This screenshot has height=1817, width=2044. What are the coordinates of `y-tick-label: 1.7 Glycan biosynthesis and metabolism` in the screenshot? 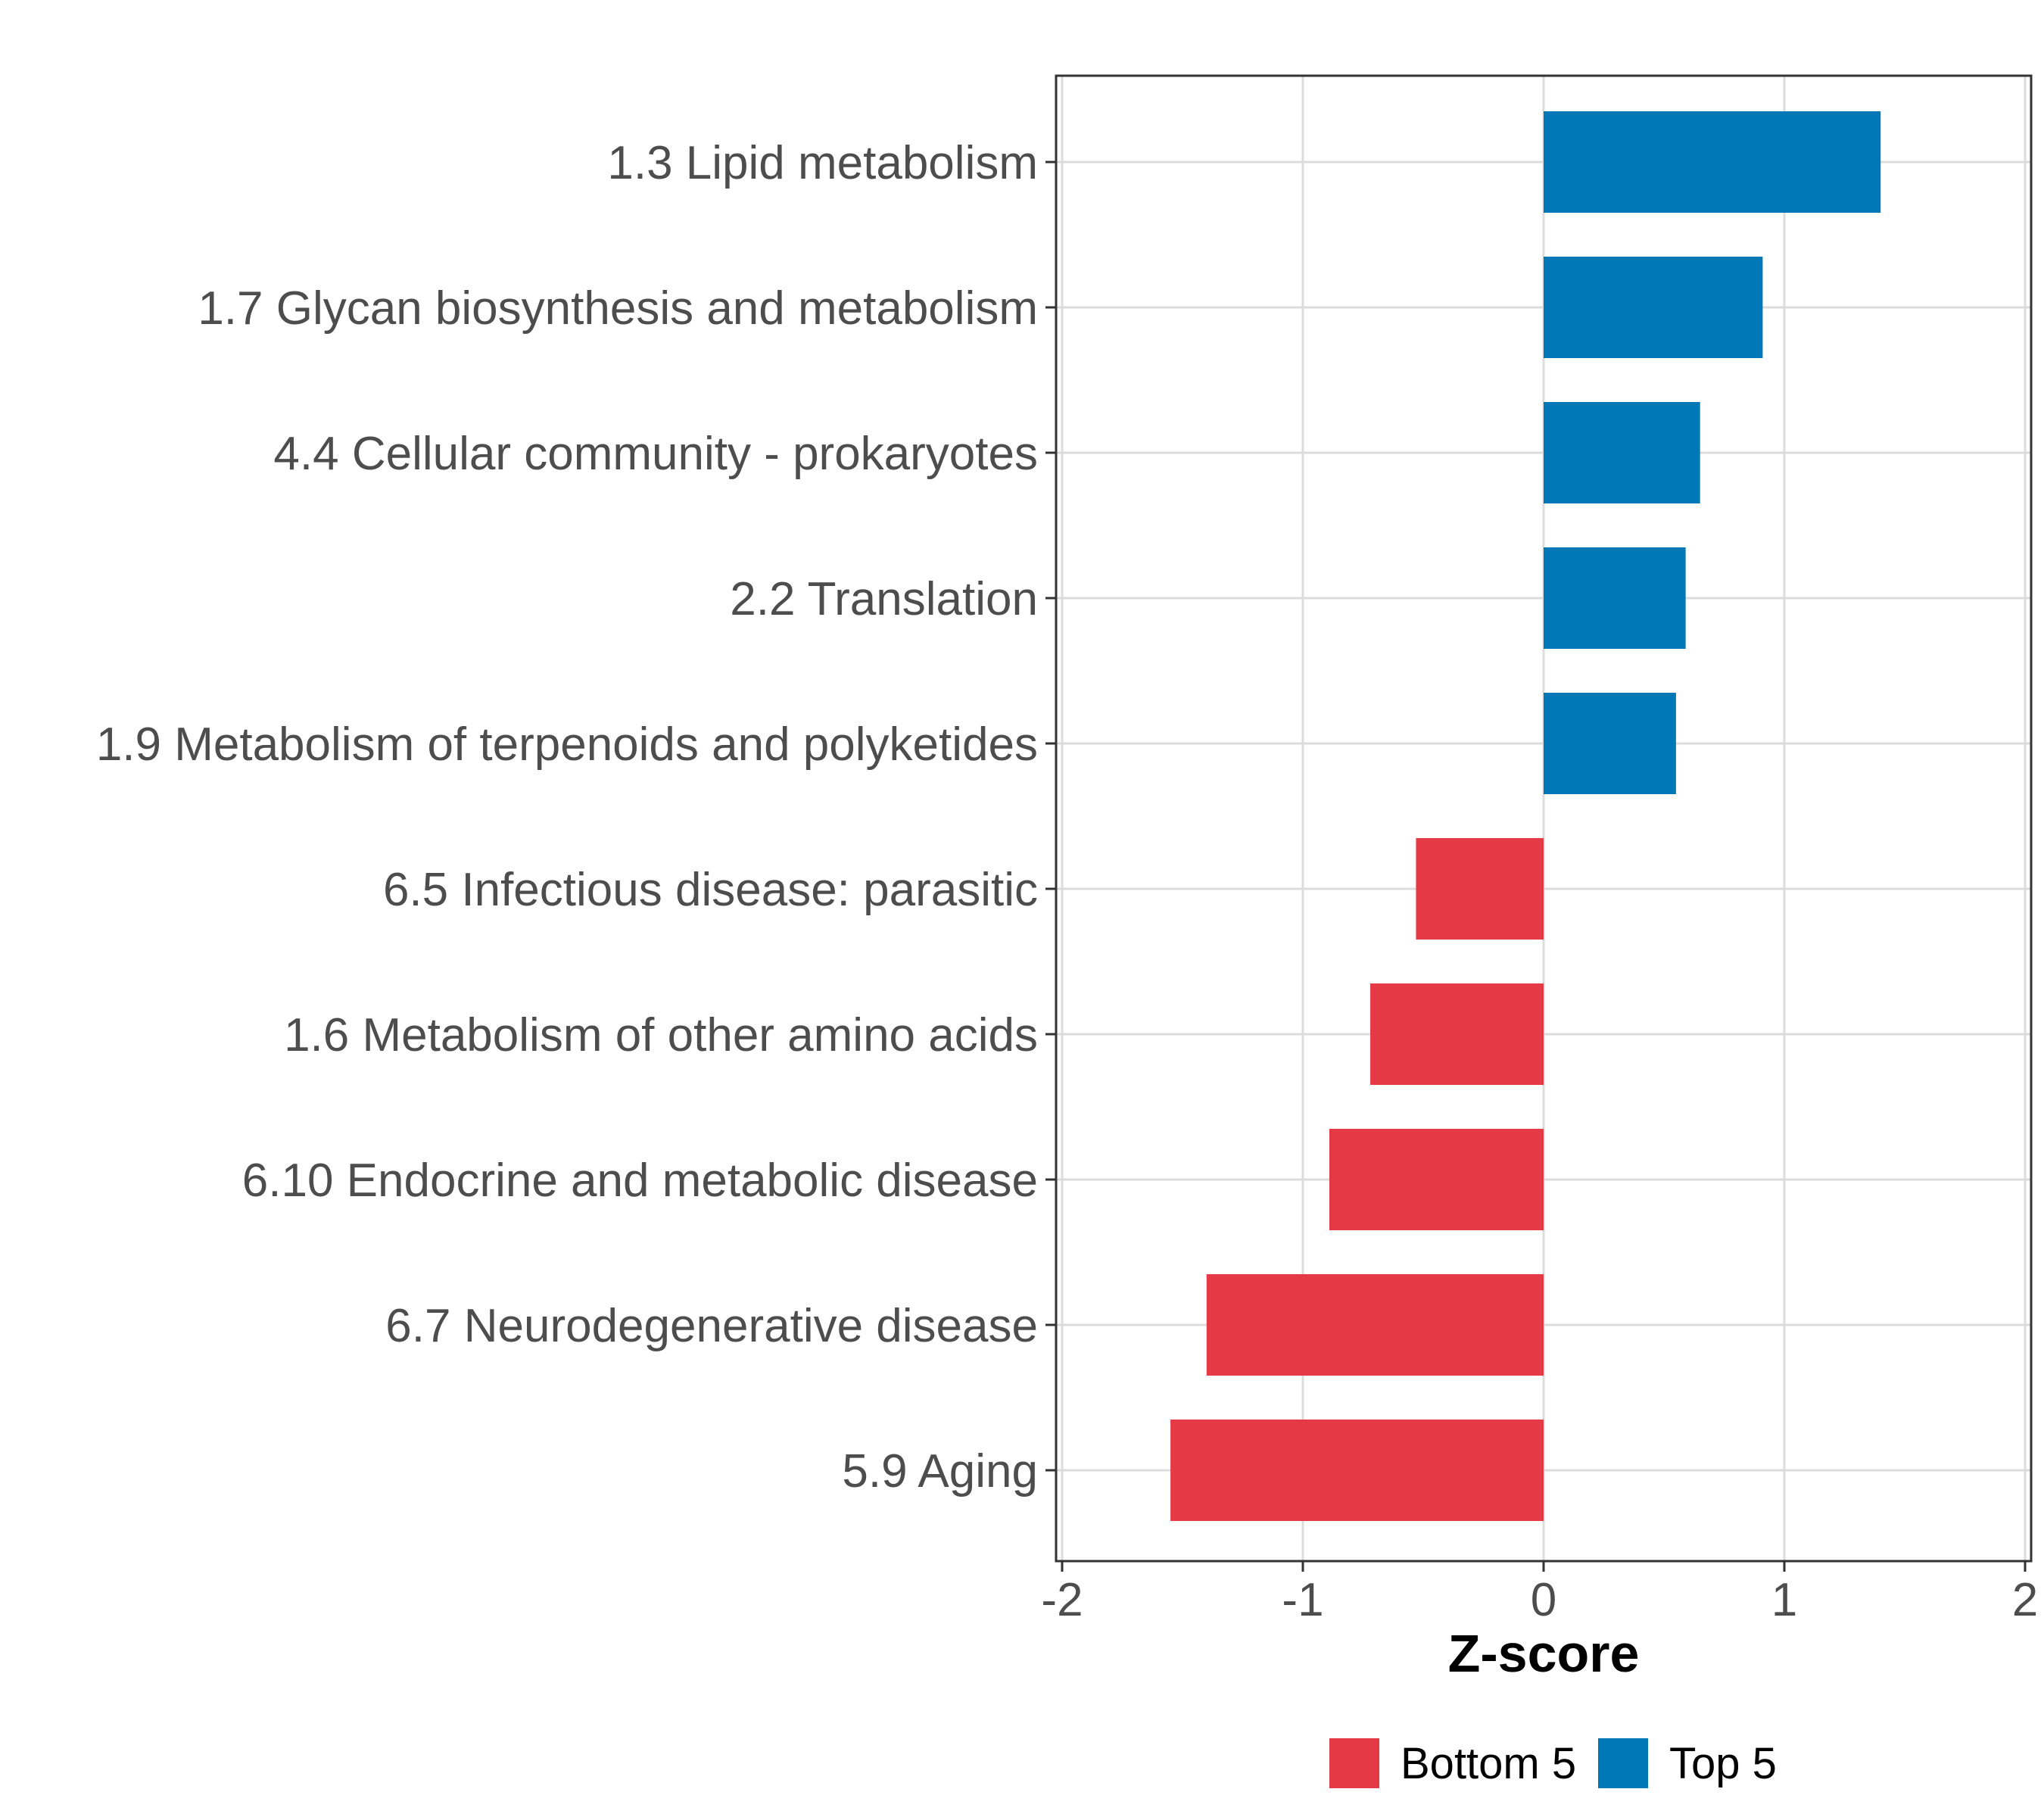 It's located at (618, 308).